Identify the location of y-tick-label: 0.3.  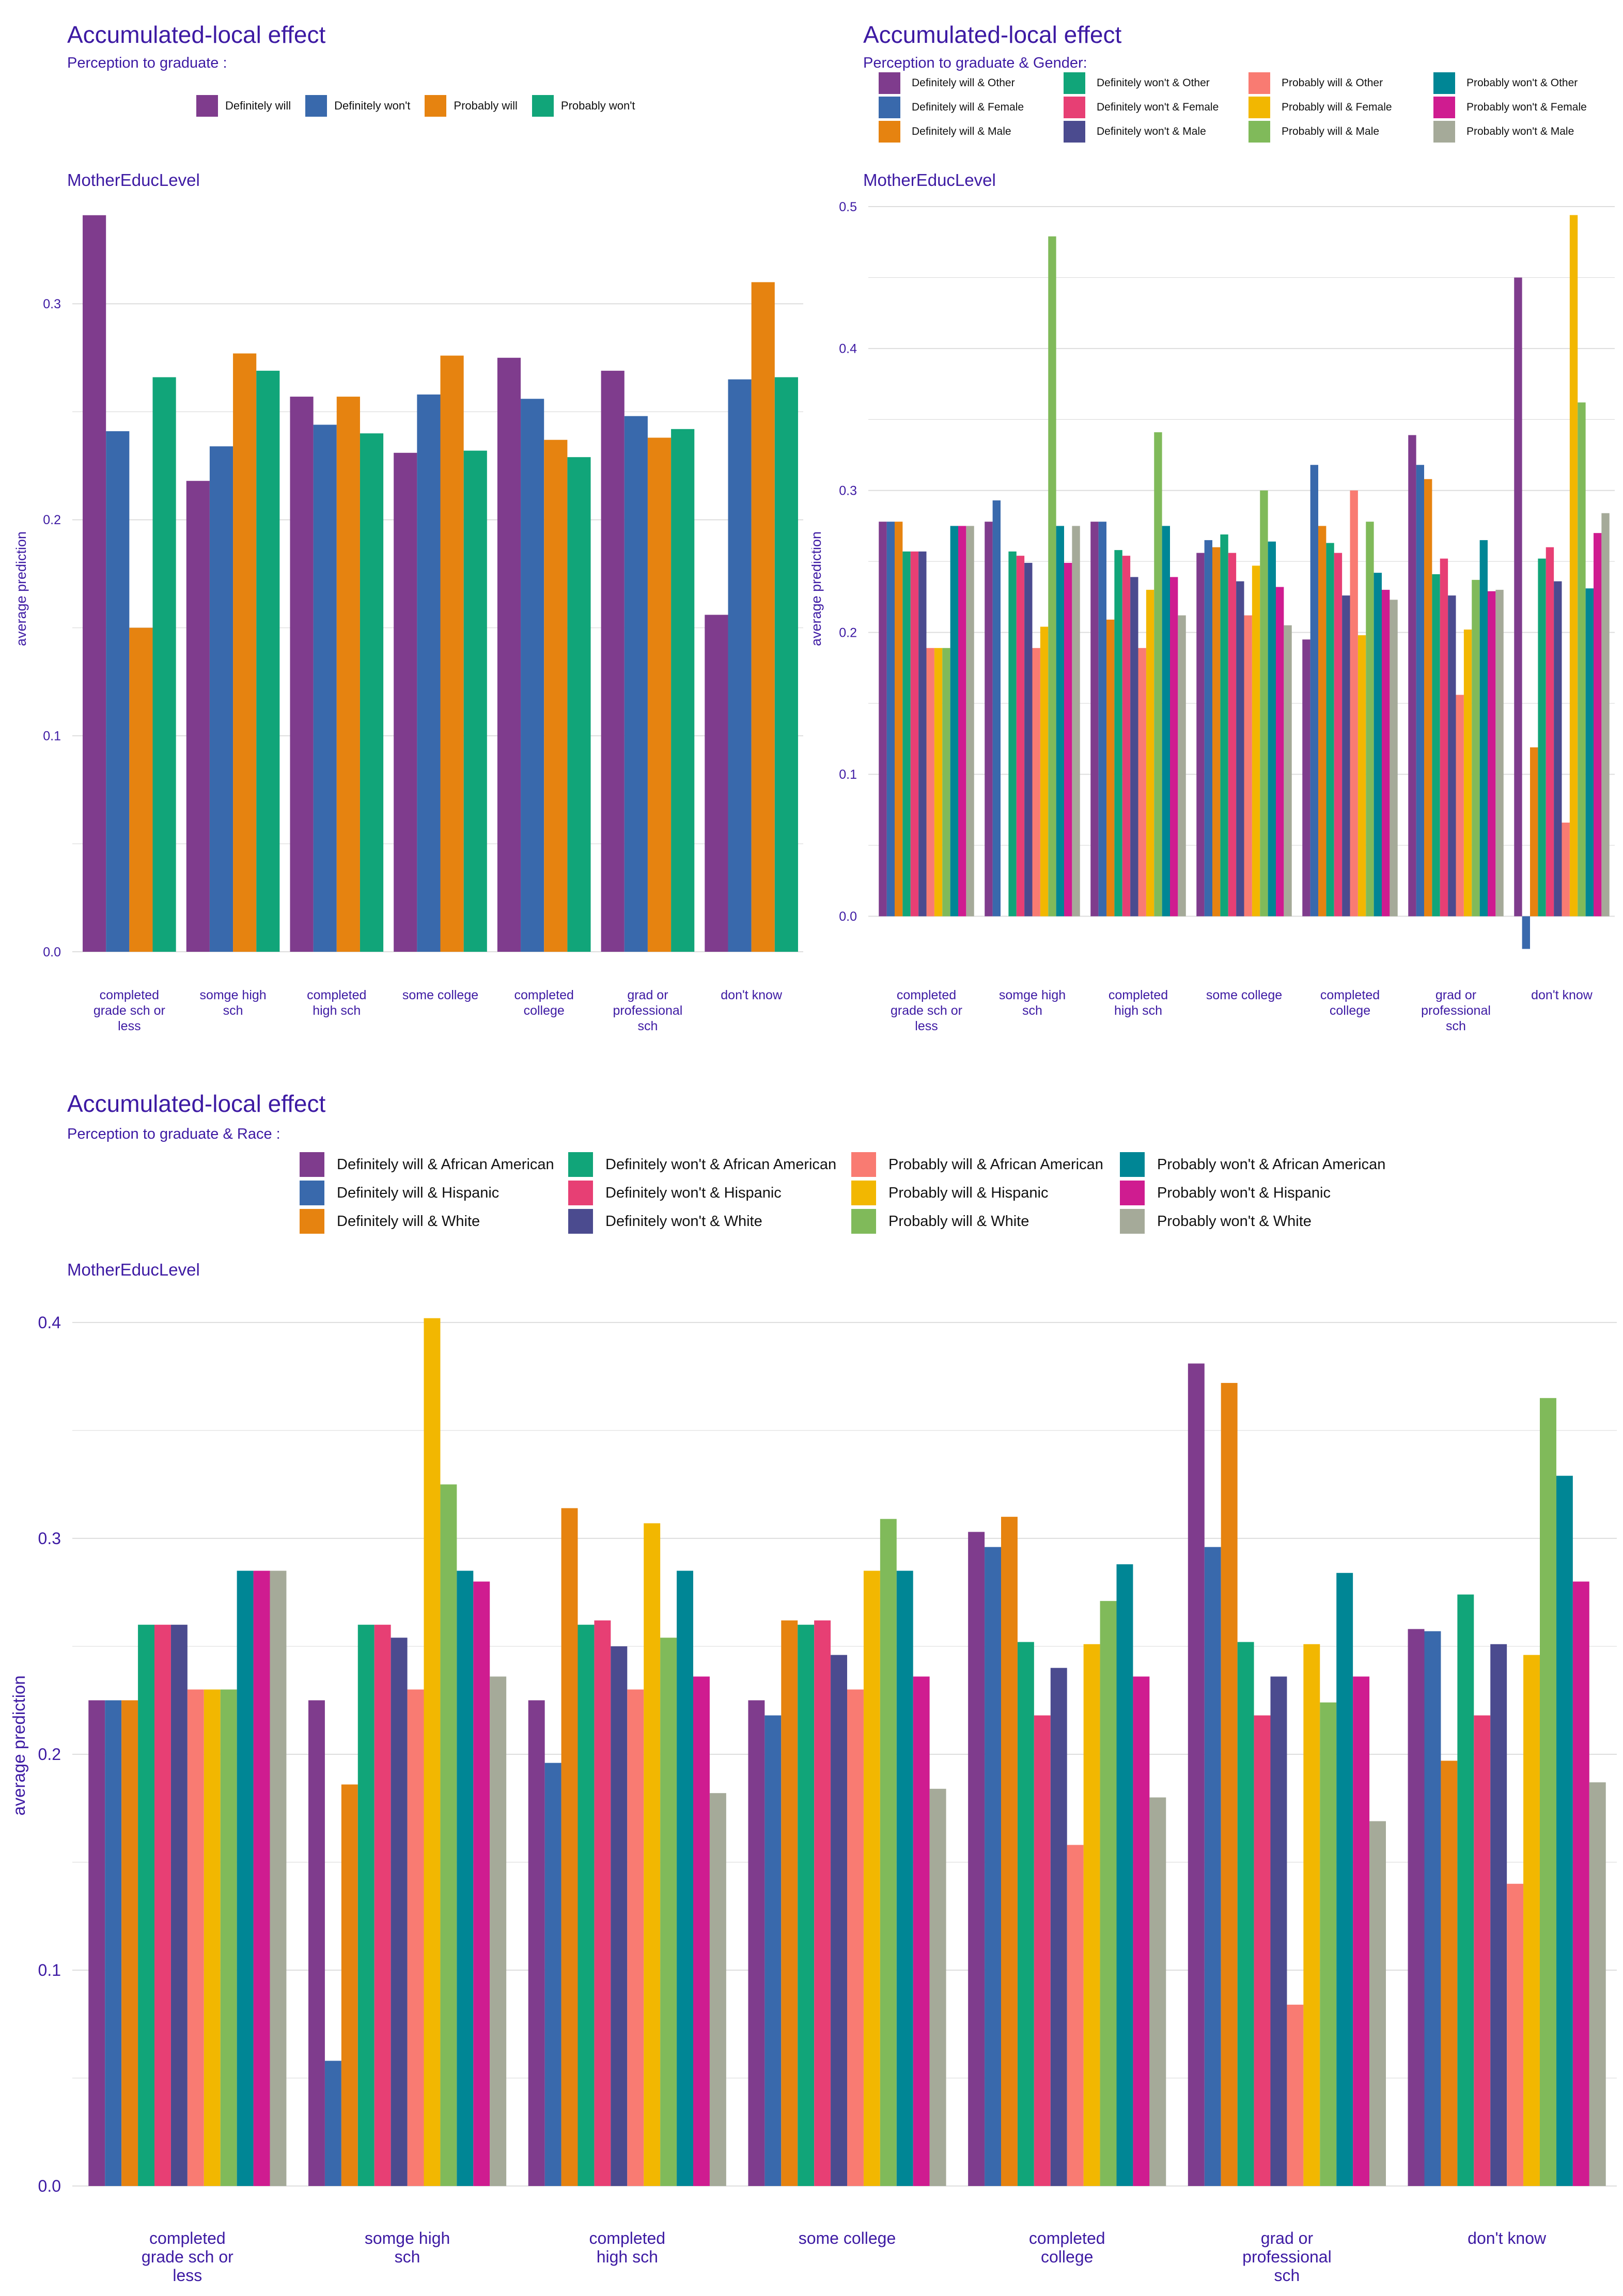
(848, 490).